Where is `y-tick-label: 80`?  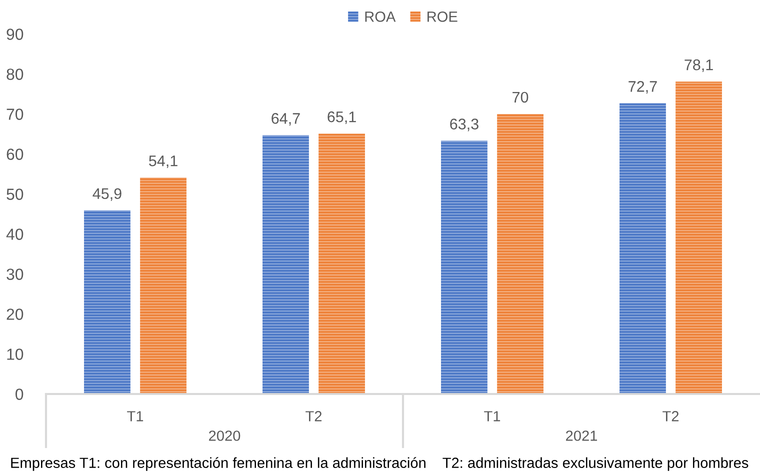 y-tick-label: 80 is located at coordinates (15, 74).